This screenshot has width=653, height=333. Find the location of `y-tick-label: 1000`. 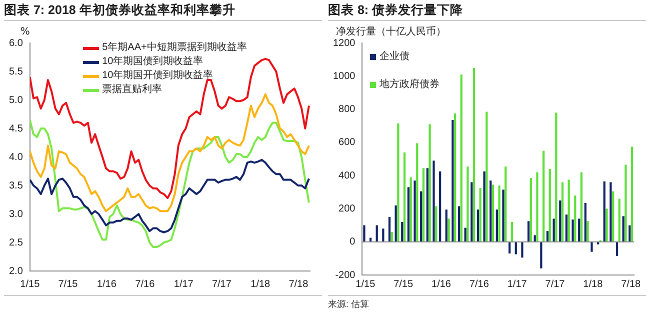

y-tick-label: 1000 is located at coordinates (344, 76).